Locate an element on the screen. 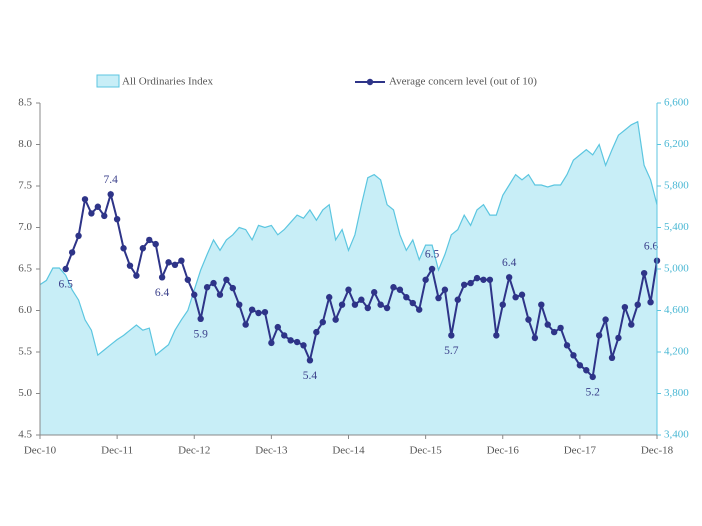  data-label: 5.4 is located at coordinates (310, 376).